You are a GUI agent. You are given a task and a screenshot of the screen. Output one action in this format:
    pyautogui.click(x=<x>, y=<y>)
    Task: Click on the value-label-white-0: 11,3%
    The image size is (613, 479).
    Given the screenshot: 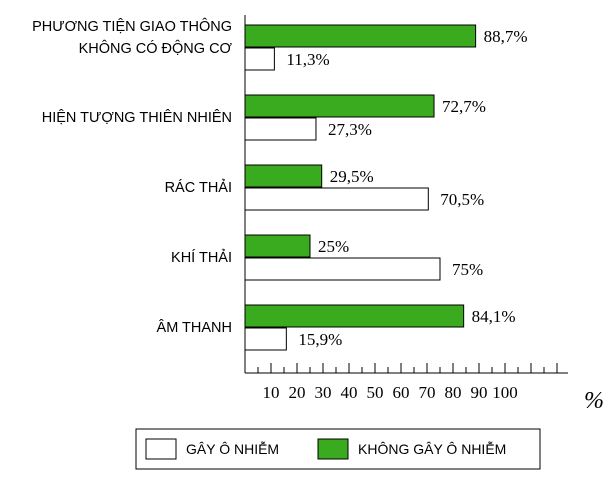 What is the action you would take?
    pyautogui.click(x=307, y=59)
    